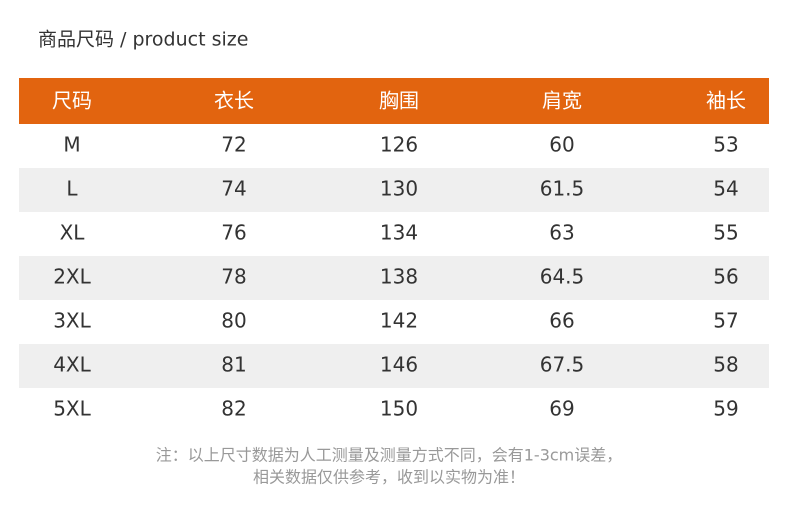 The image size is (790, 527). I want to click on table-cell: 56, so click(725, 277).